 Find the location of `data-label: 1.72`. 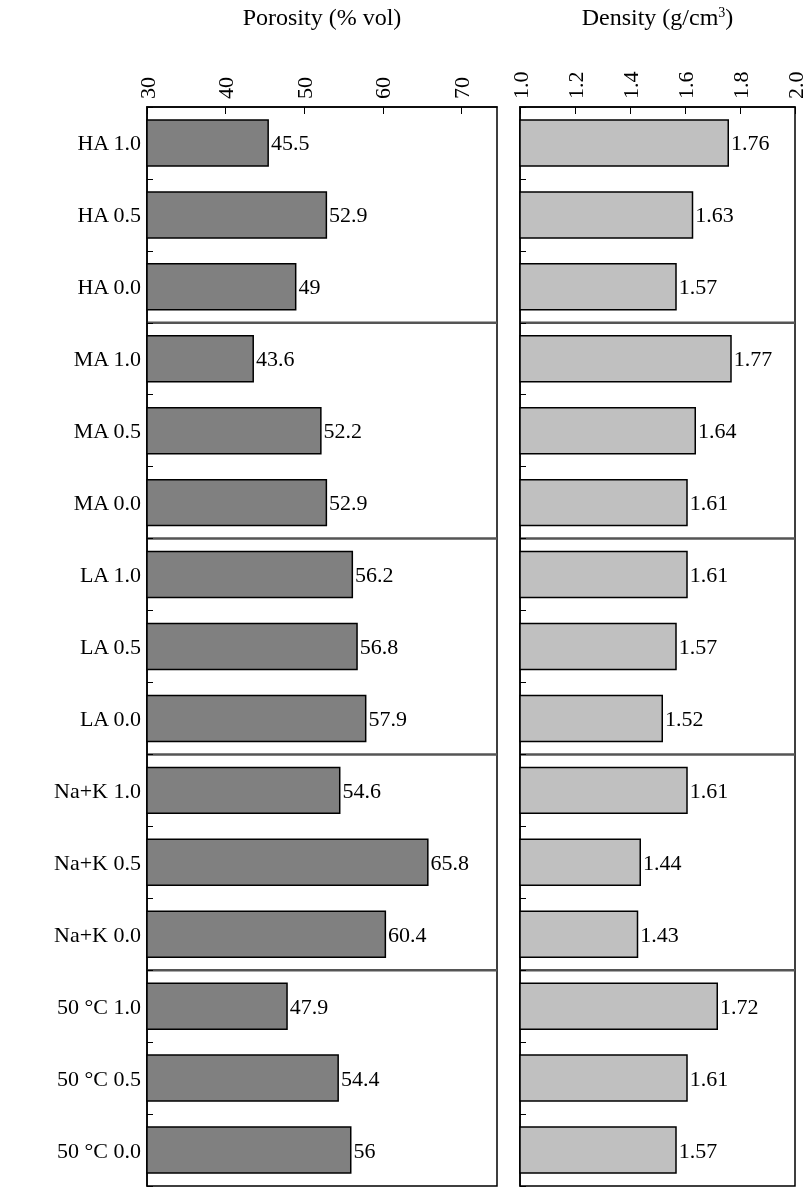

data-label: 1.72 is located at coordinates (739, 1006).